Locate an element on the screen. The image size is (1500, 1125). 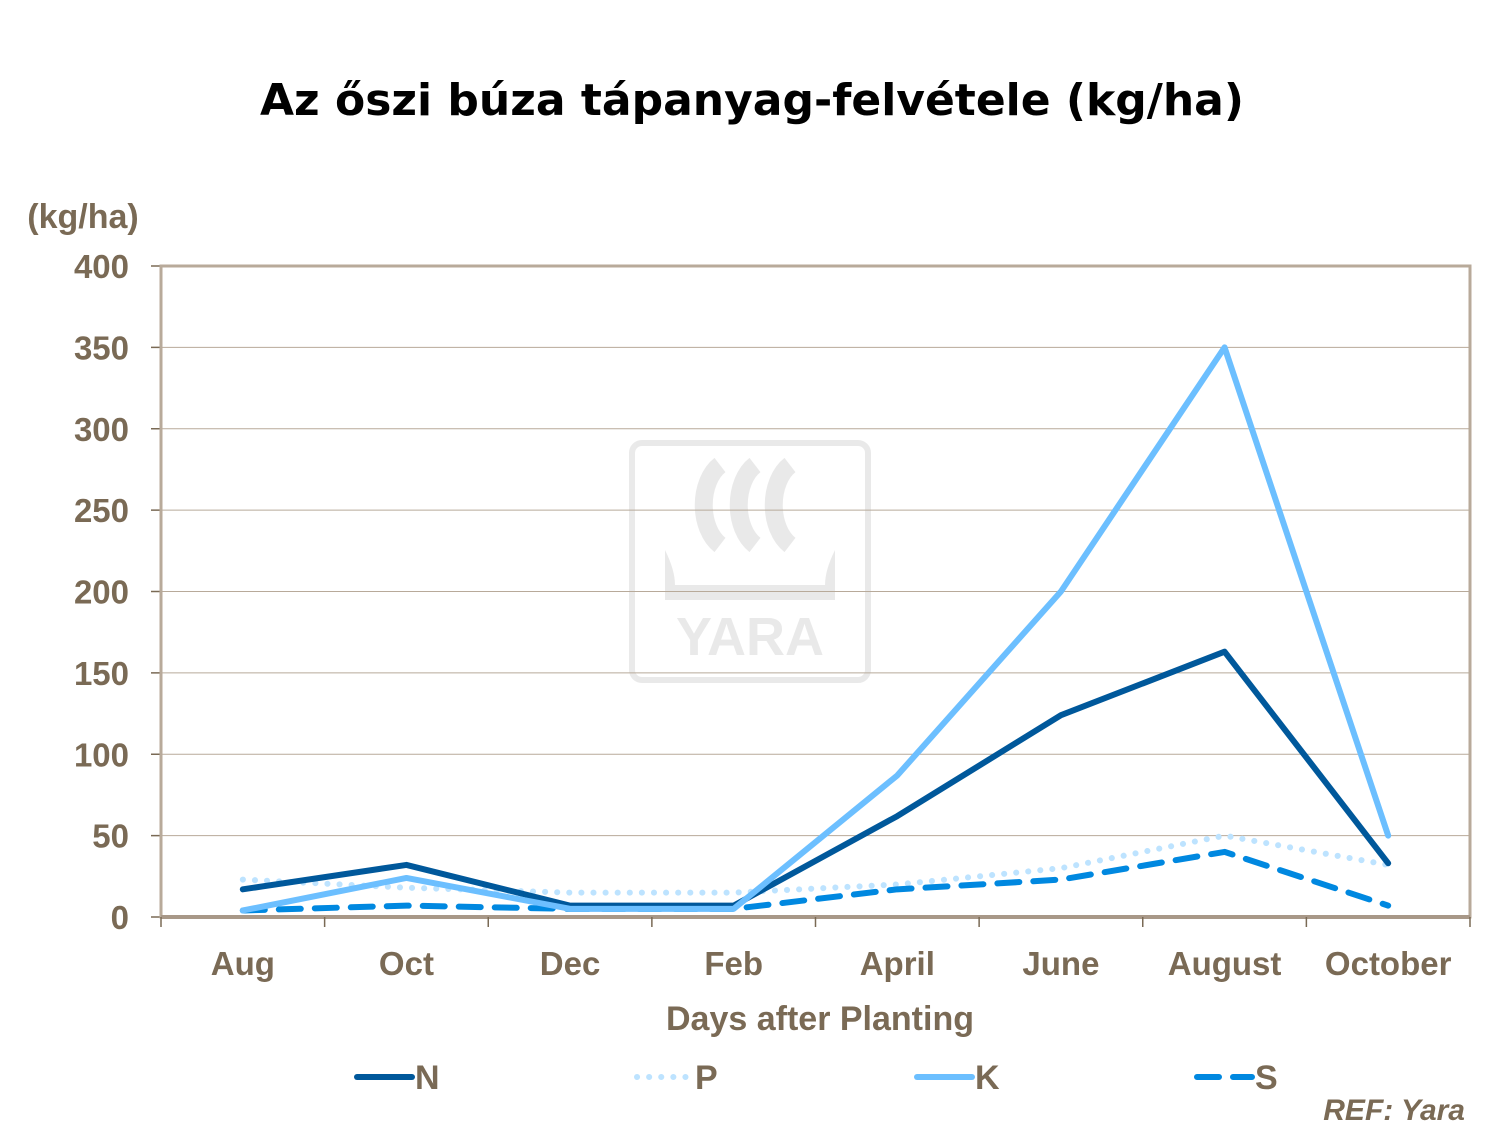
series-line-S is located at coordinates (815, 881).